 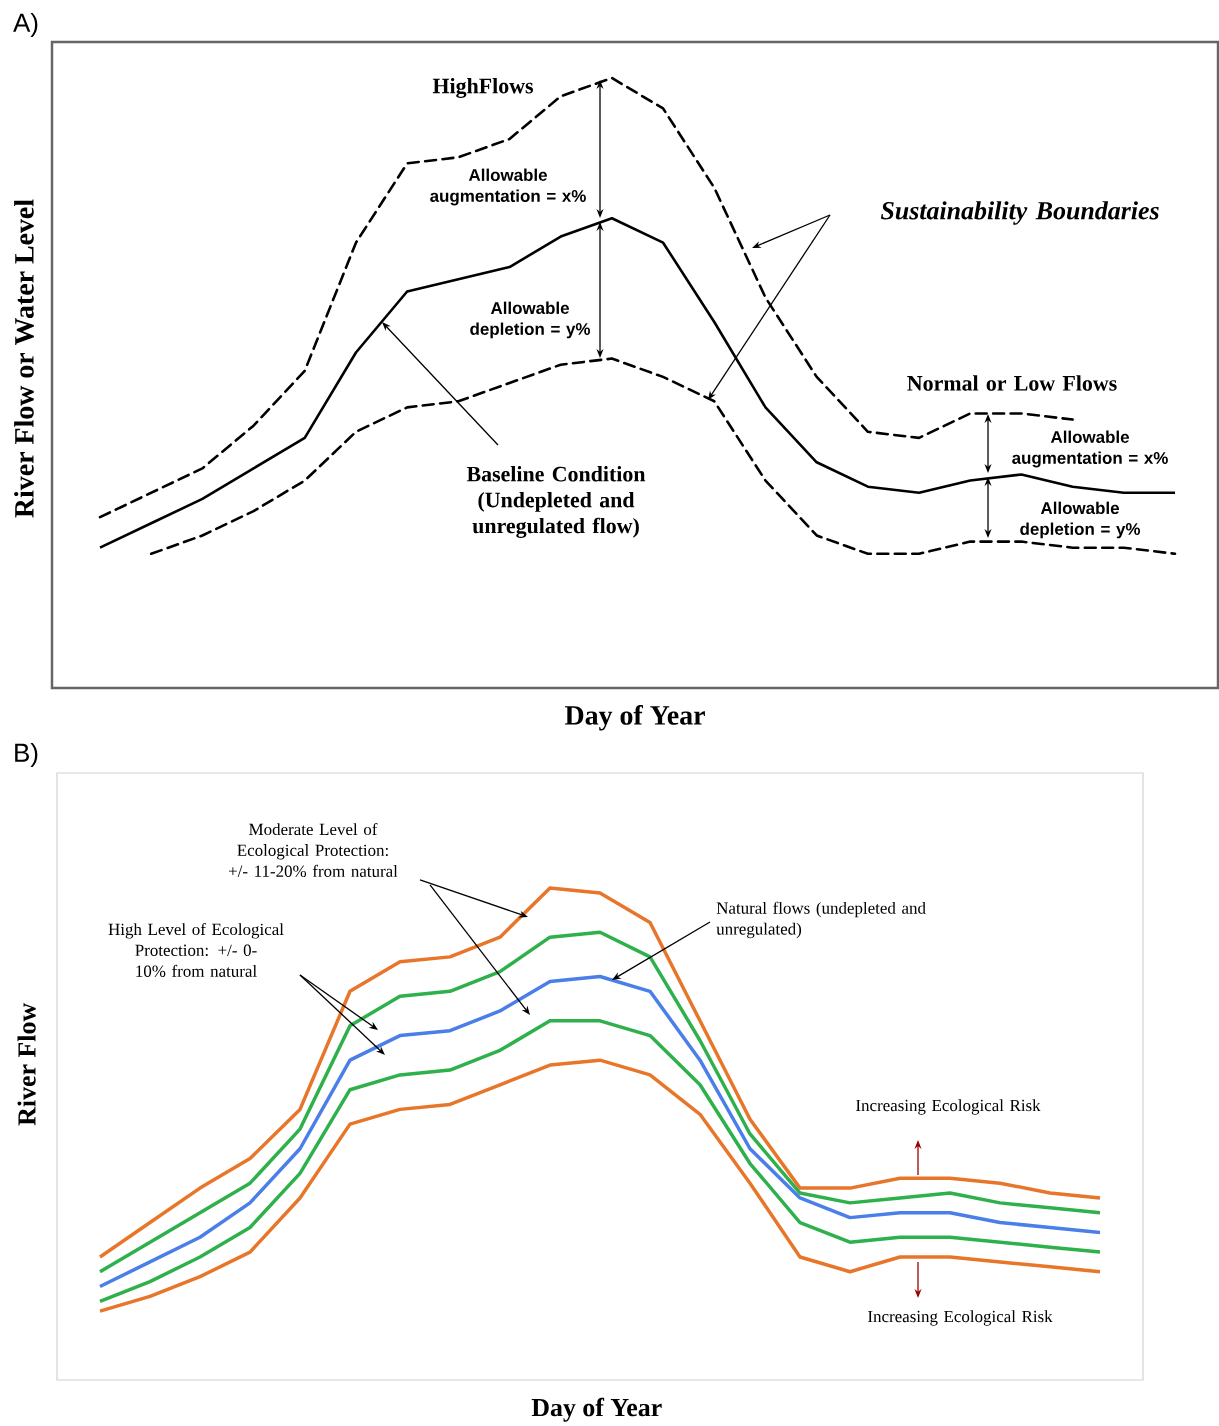 What do you see at coordinates (23, 358) in the screenshot?
I see `y-axis-title: River Flow or Water Level` at bounding box center [23, 358].